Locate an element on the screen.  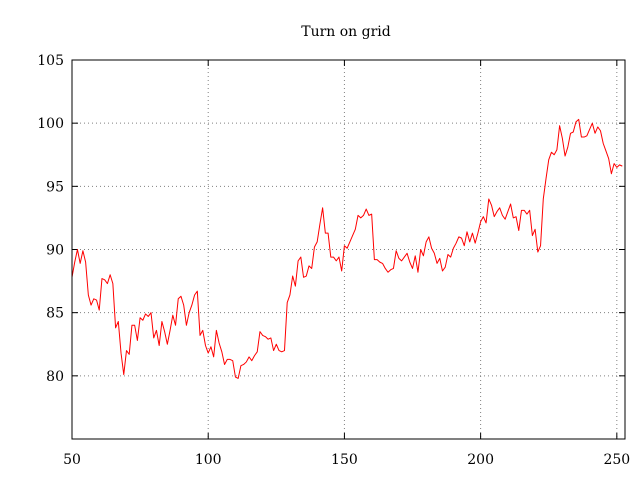
x-tick-label: 100 is located at coordinates (208, 460).